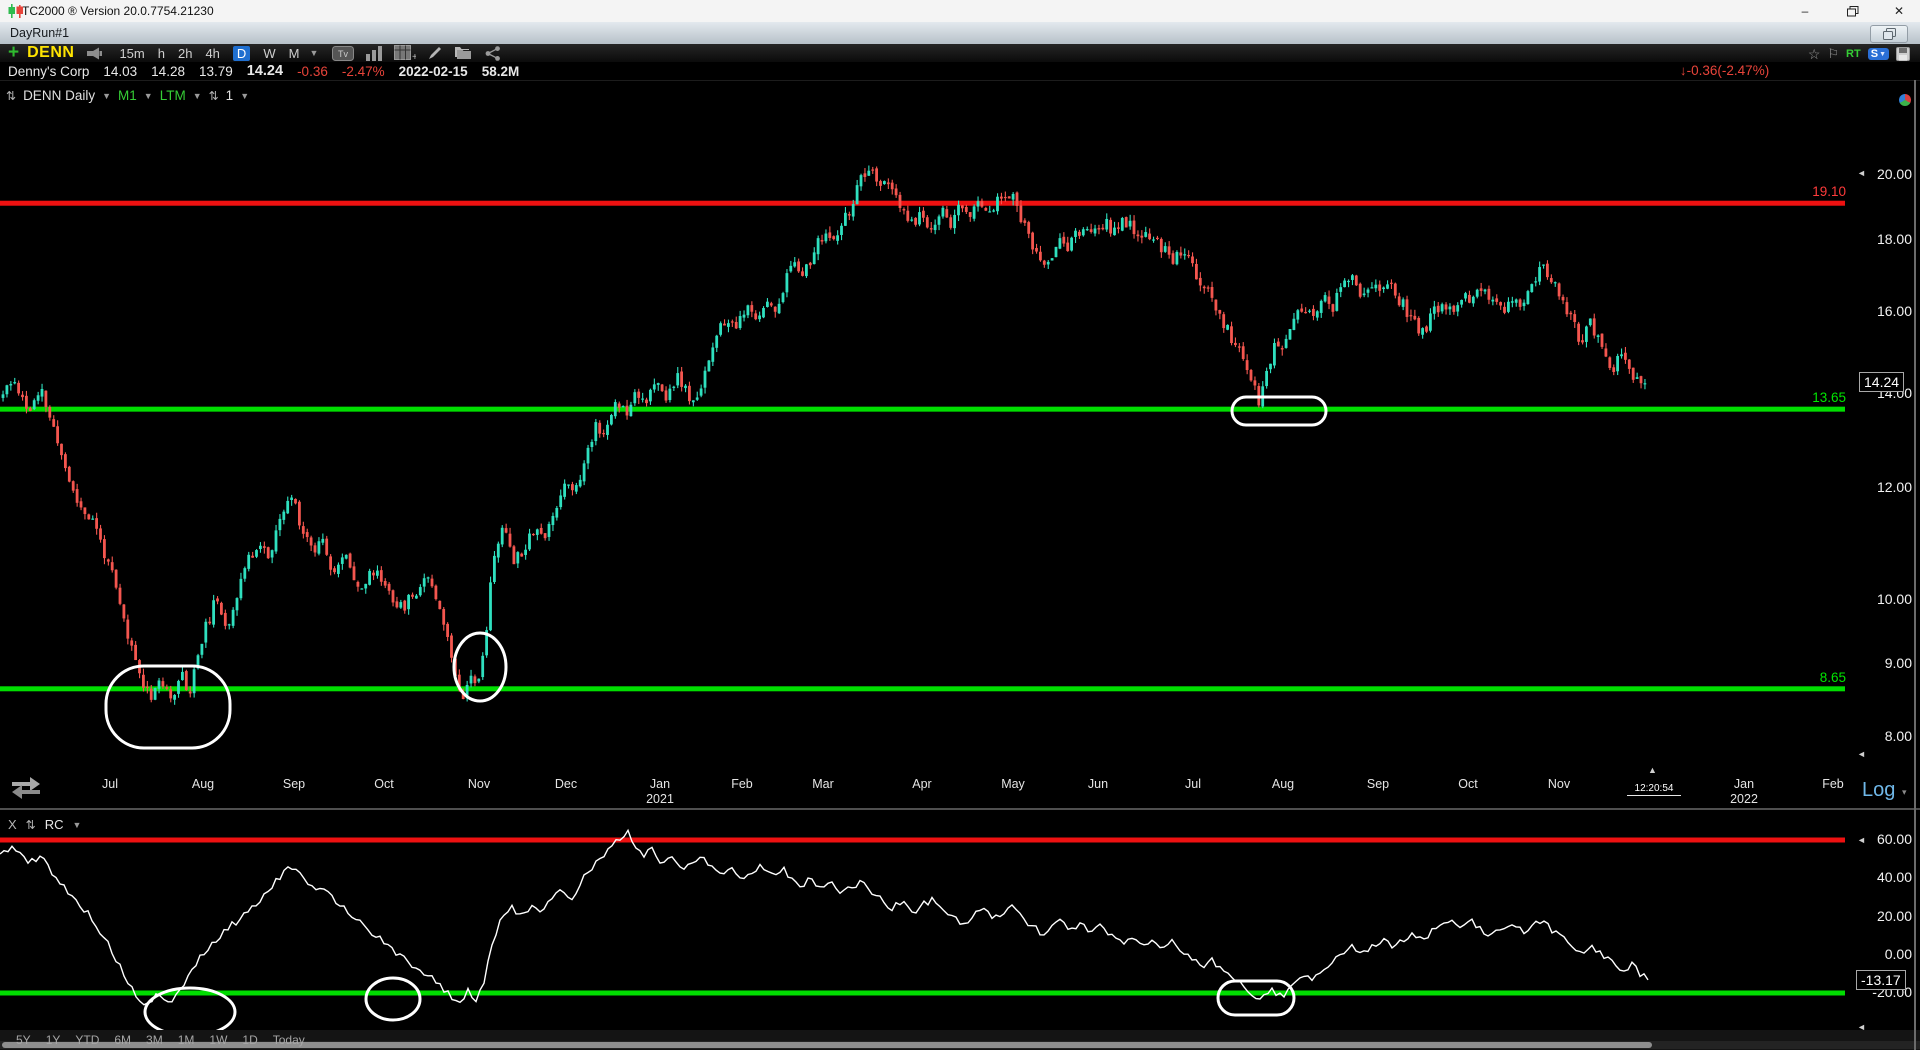  Describe the element at coordinates (241, 53) in the screenshot. I see `timeframe-D: D` at that location.